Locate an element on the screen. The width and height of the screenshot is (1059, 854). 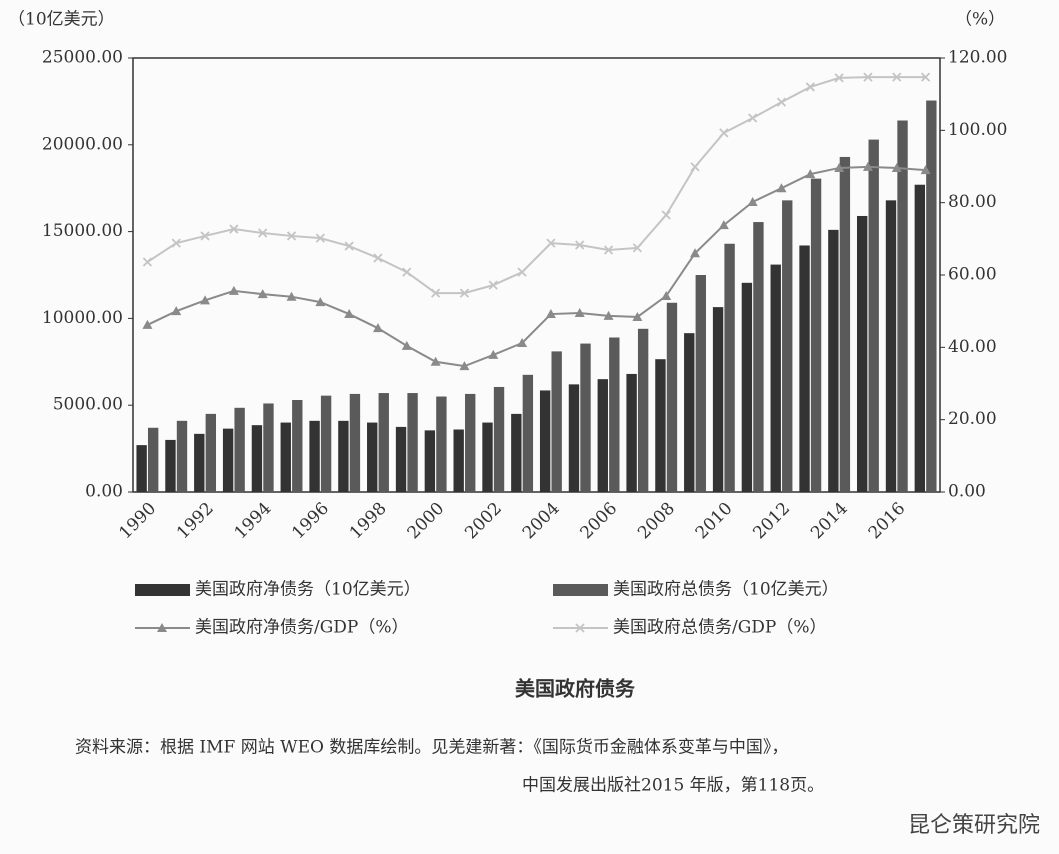
y2-tick-label: 0.00 is located at coordinates (967, 492).